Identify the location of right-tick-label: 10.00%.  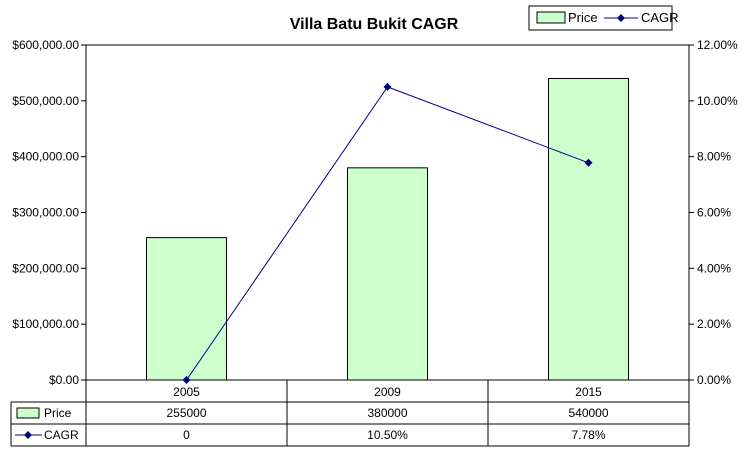
(717, 101).